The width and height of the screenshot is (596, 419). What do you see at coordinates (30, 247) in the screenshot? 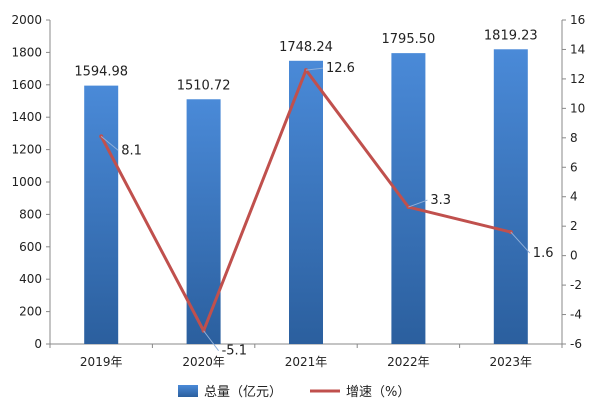
I see `y-left-tick-label: 600` at bounding box center [30, 247].